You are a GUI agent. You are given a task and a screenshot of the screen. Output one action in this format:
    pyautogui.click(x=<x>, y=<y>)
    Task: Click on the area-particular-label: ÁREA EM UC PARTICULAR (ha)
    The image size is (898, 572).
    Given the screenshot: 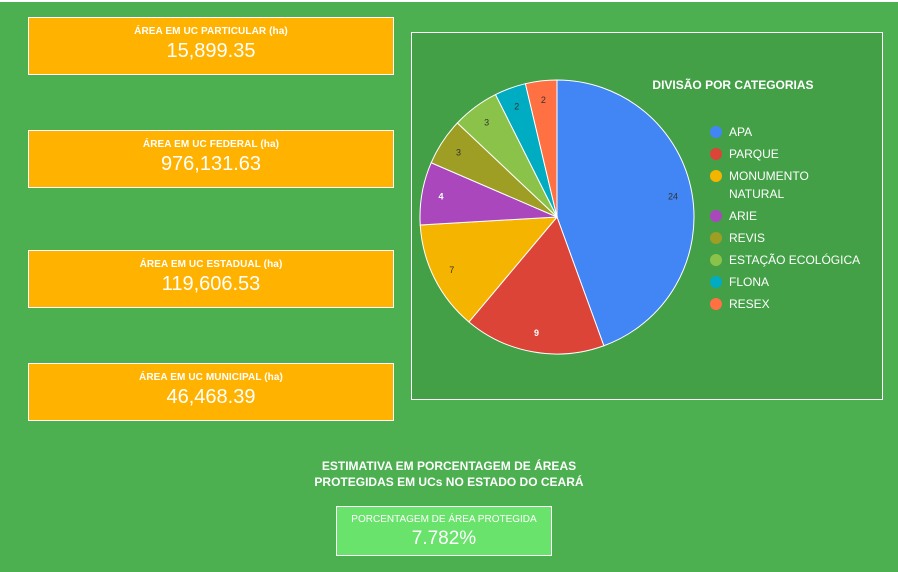 What is the action you would take?
    pyautogui.click(x=211, y=31)
    